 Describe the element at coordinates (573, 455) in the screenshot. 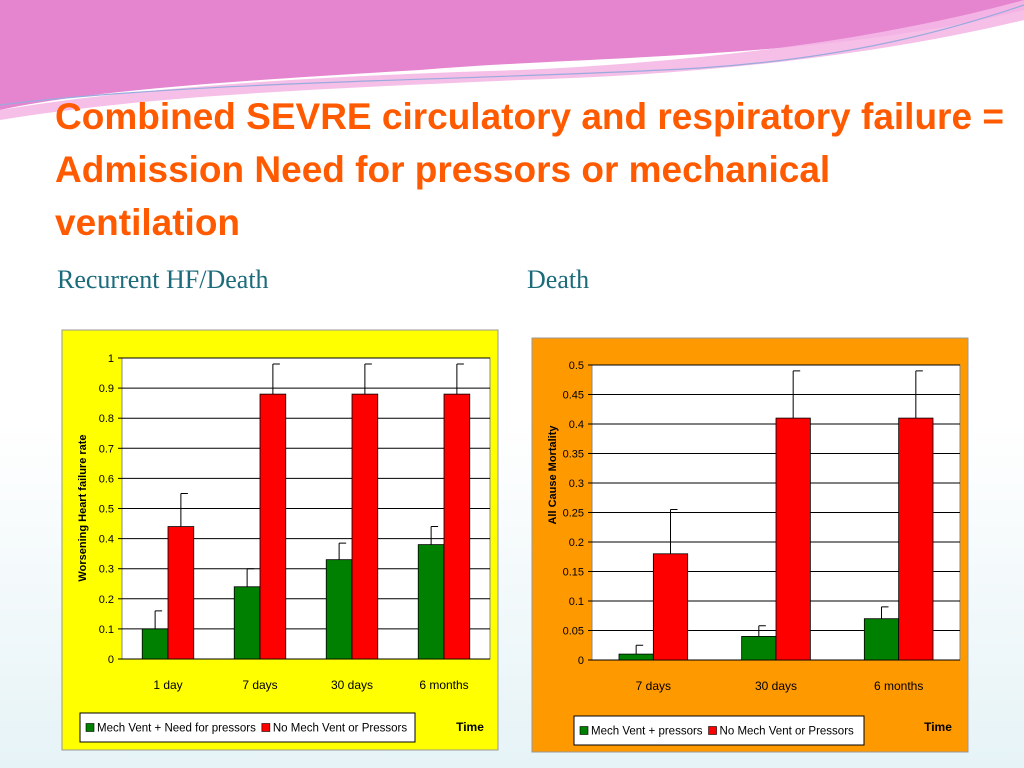

I see `y-tick-label: 0.35` at that location.